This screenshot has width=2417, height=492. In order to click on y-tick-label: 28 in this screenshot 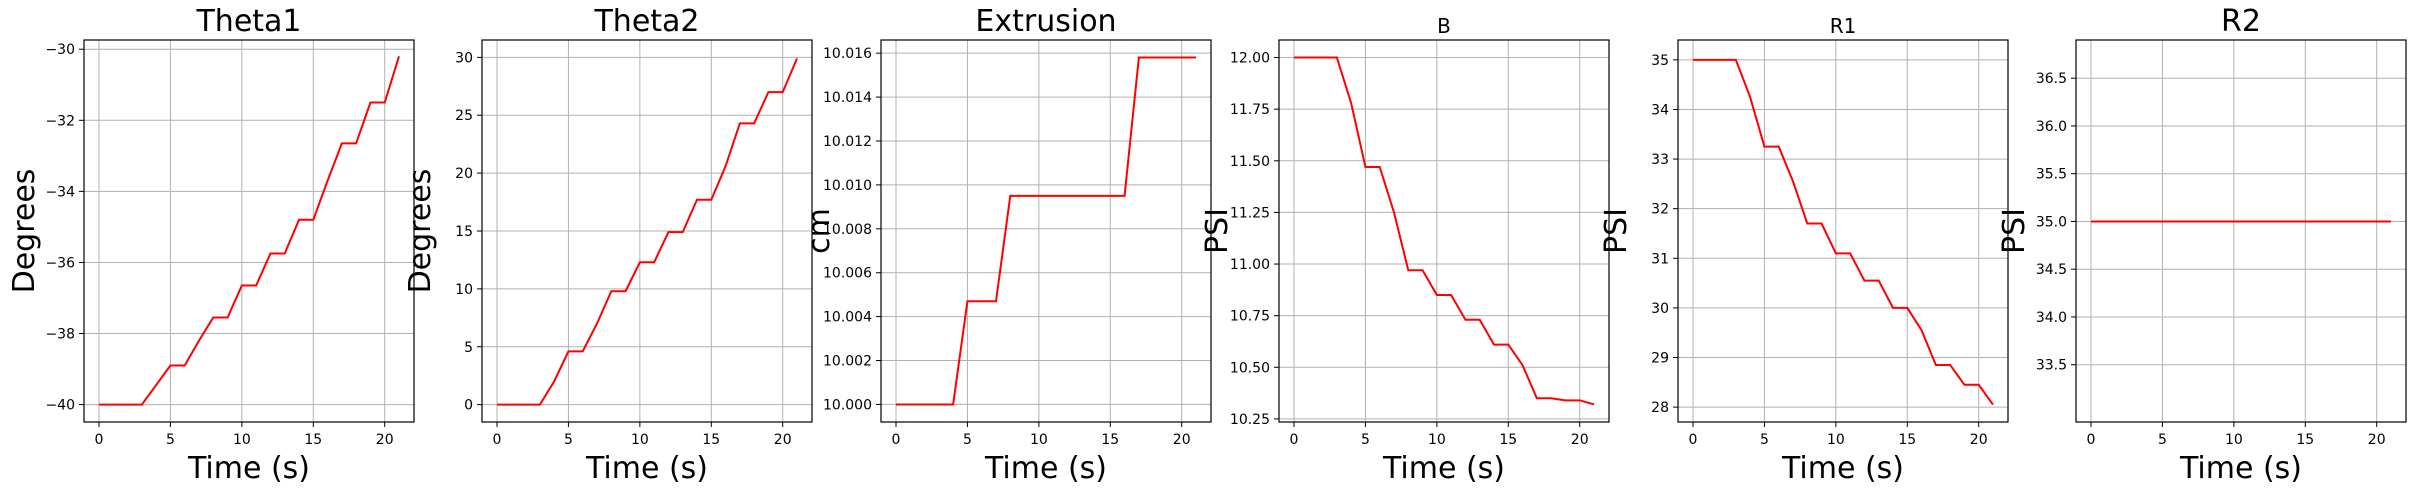, I will do `click(1660, 408)`.